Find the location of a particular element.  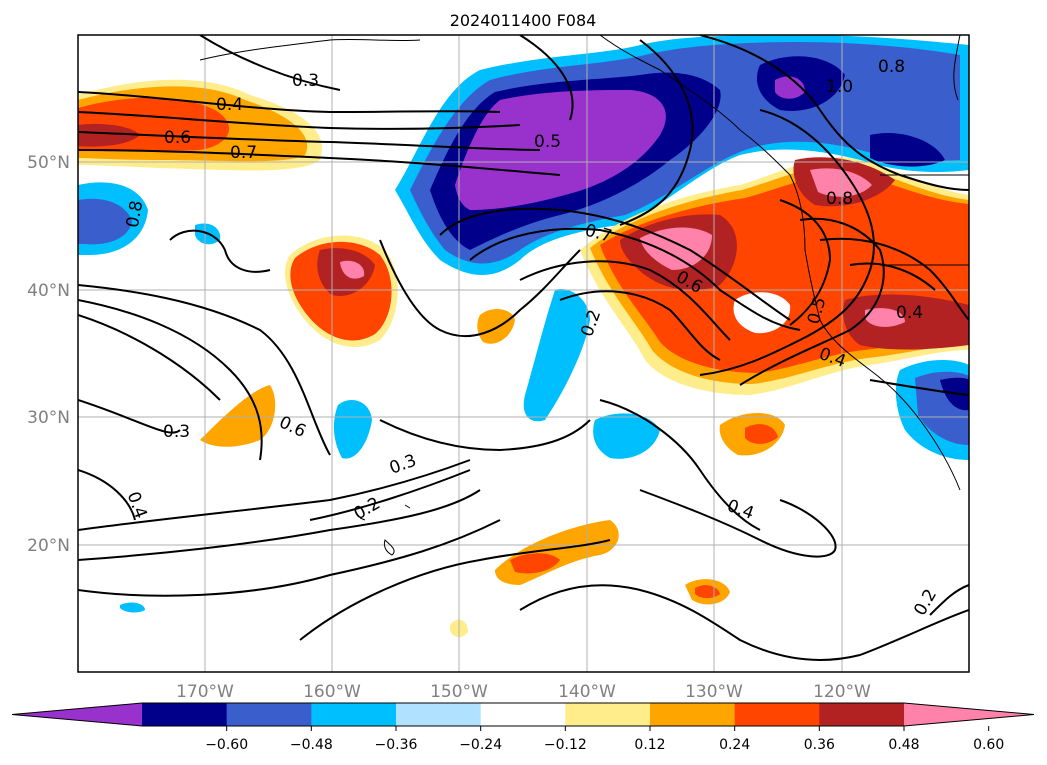

lon-label: 160°W is located at coordinates (332, 692).